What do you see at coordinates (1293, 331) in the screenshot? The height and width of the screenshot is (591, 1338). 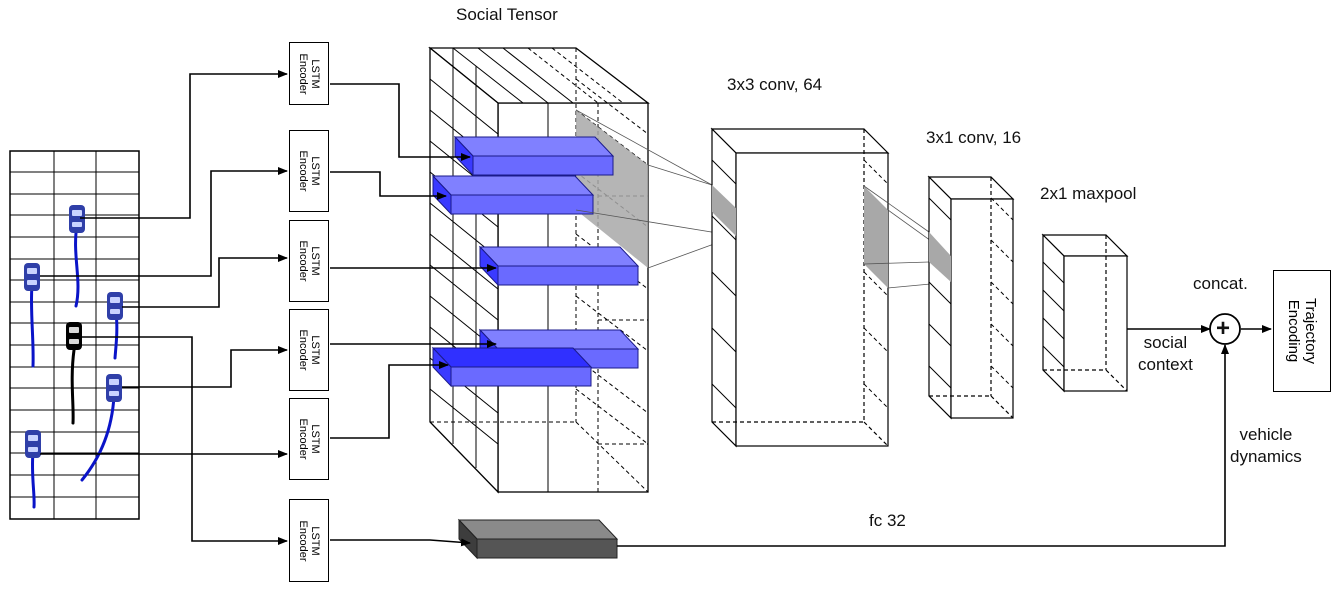 I see `encoding-line: Encoding` at bounding box center [1293, 331].